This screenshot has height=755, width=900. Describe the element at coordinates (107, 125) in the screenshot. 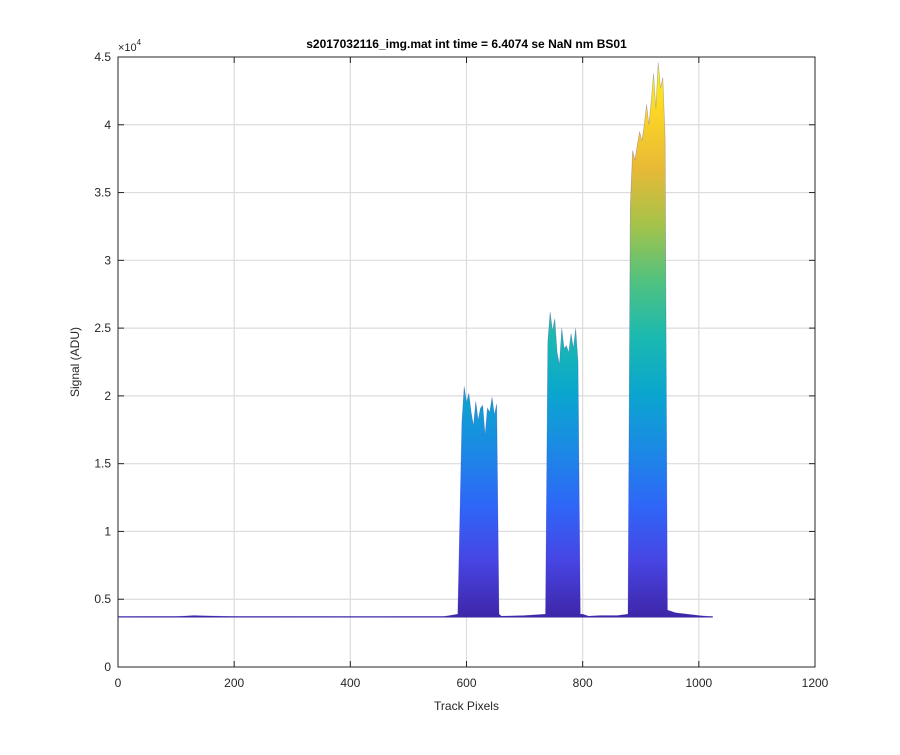

I see `y-tick-label: 4` at that location.